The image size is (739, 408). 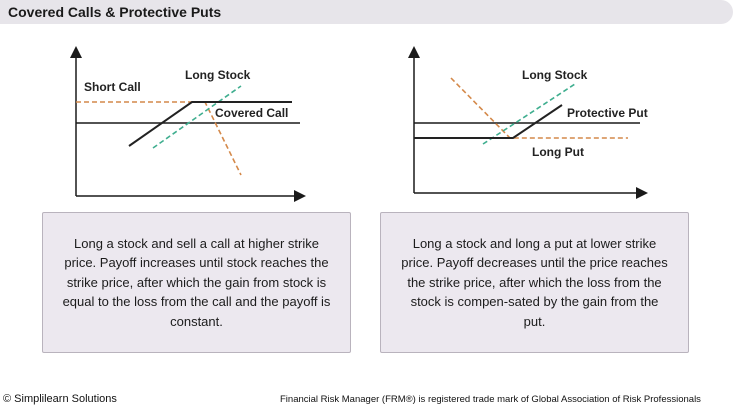 I want to click on copyright-text: © Simplilearn Solutions, so click(x=60, y=399).